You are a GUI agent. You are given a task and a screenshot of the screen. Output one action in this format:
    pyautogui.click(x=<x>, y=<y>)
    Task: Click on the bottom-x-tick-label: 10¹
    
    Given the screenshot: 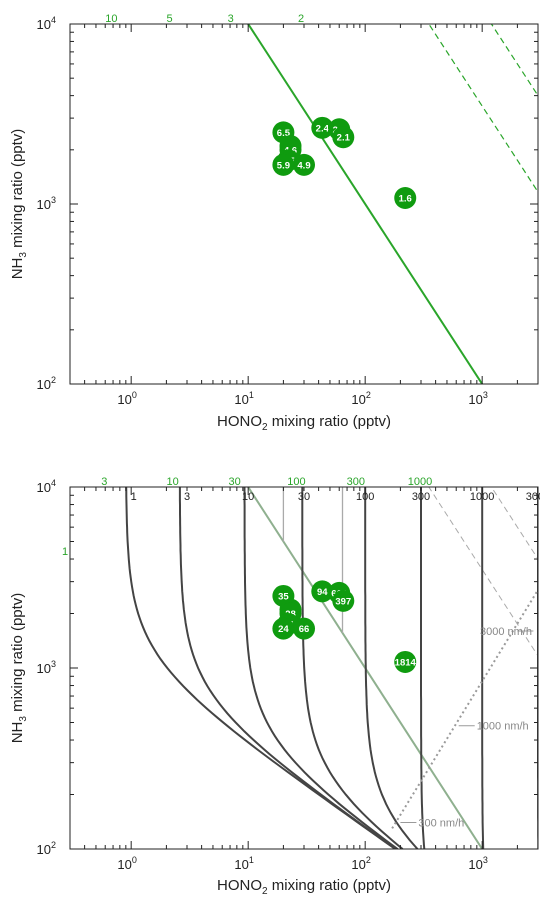 What is the action you would take?
    pyautogui.click(x=243, y=863)
    